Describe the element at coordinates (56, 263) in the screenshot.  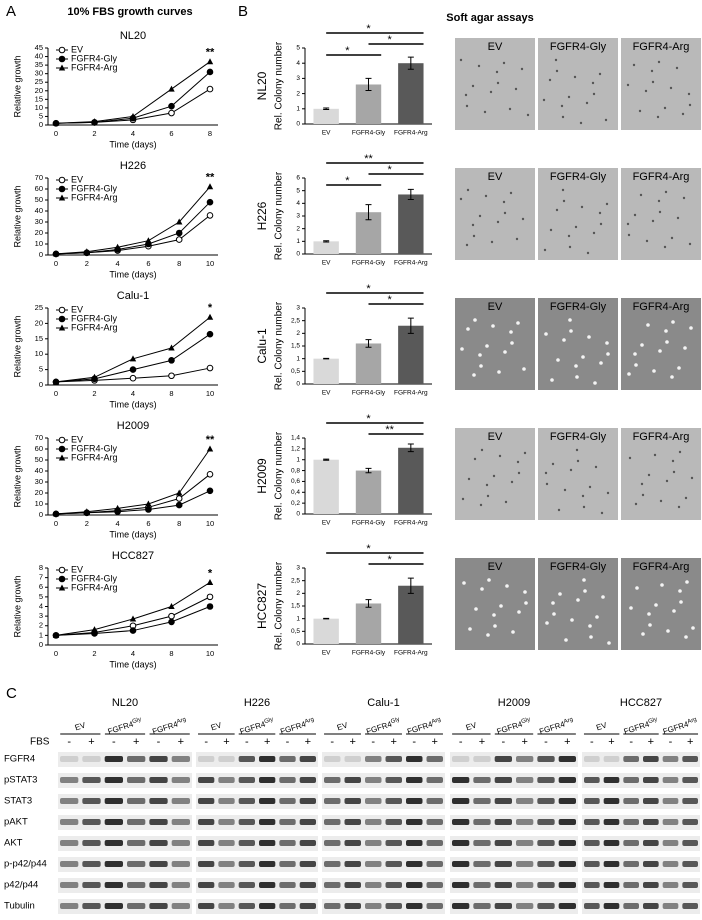
I see `x-tick-label: 0` at that location.